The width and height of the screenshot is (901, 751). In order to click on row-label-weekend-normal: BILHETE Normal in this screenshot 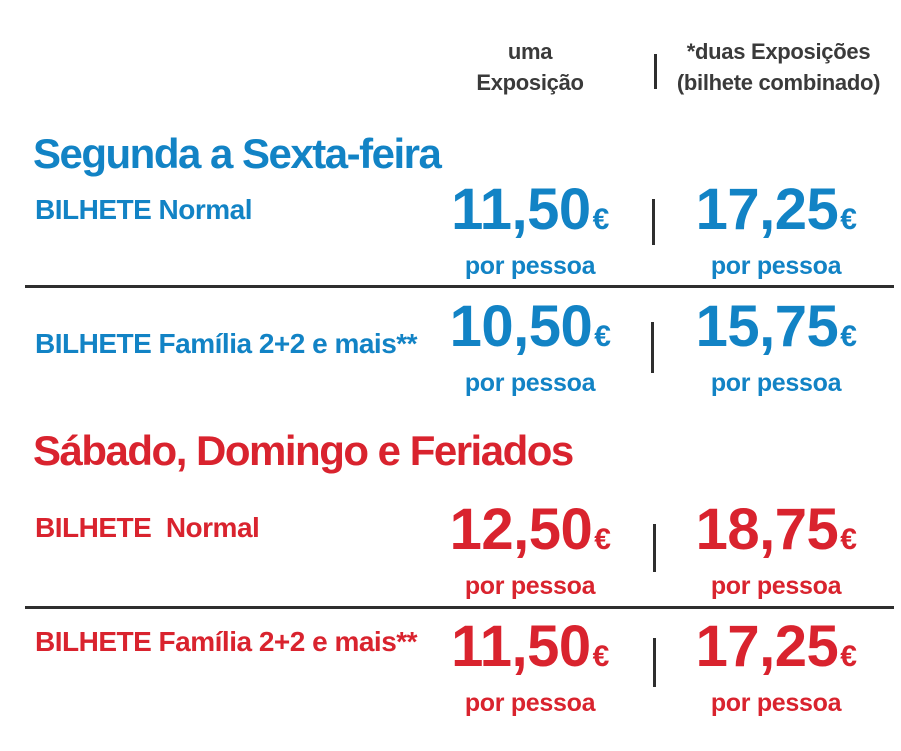, I will do `click(147, 527)`.